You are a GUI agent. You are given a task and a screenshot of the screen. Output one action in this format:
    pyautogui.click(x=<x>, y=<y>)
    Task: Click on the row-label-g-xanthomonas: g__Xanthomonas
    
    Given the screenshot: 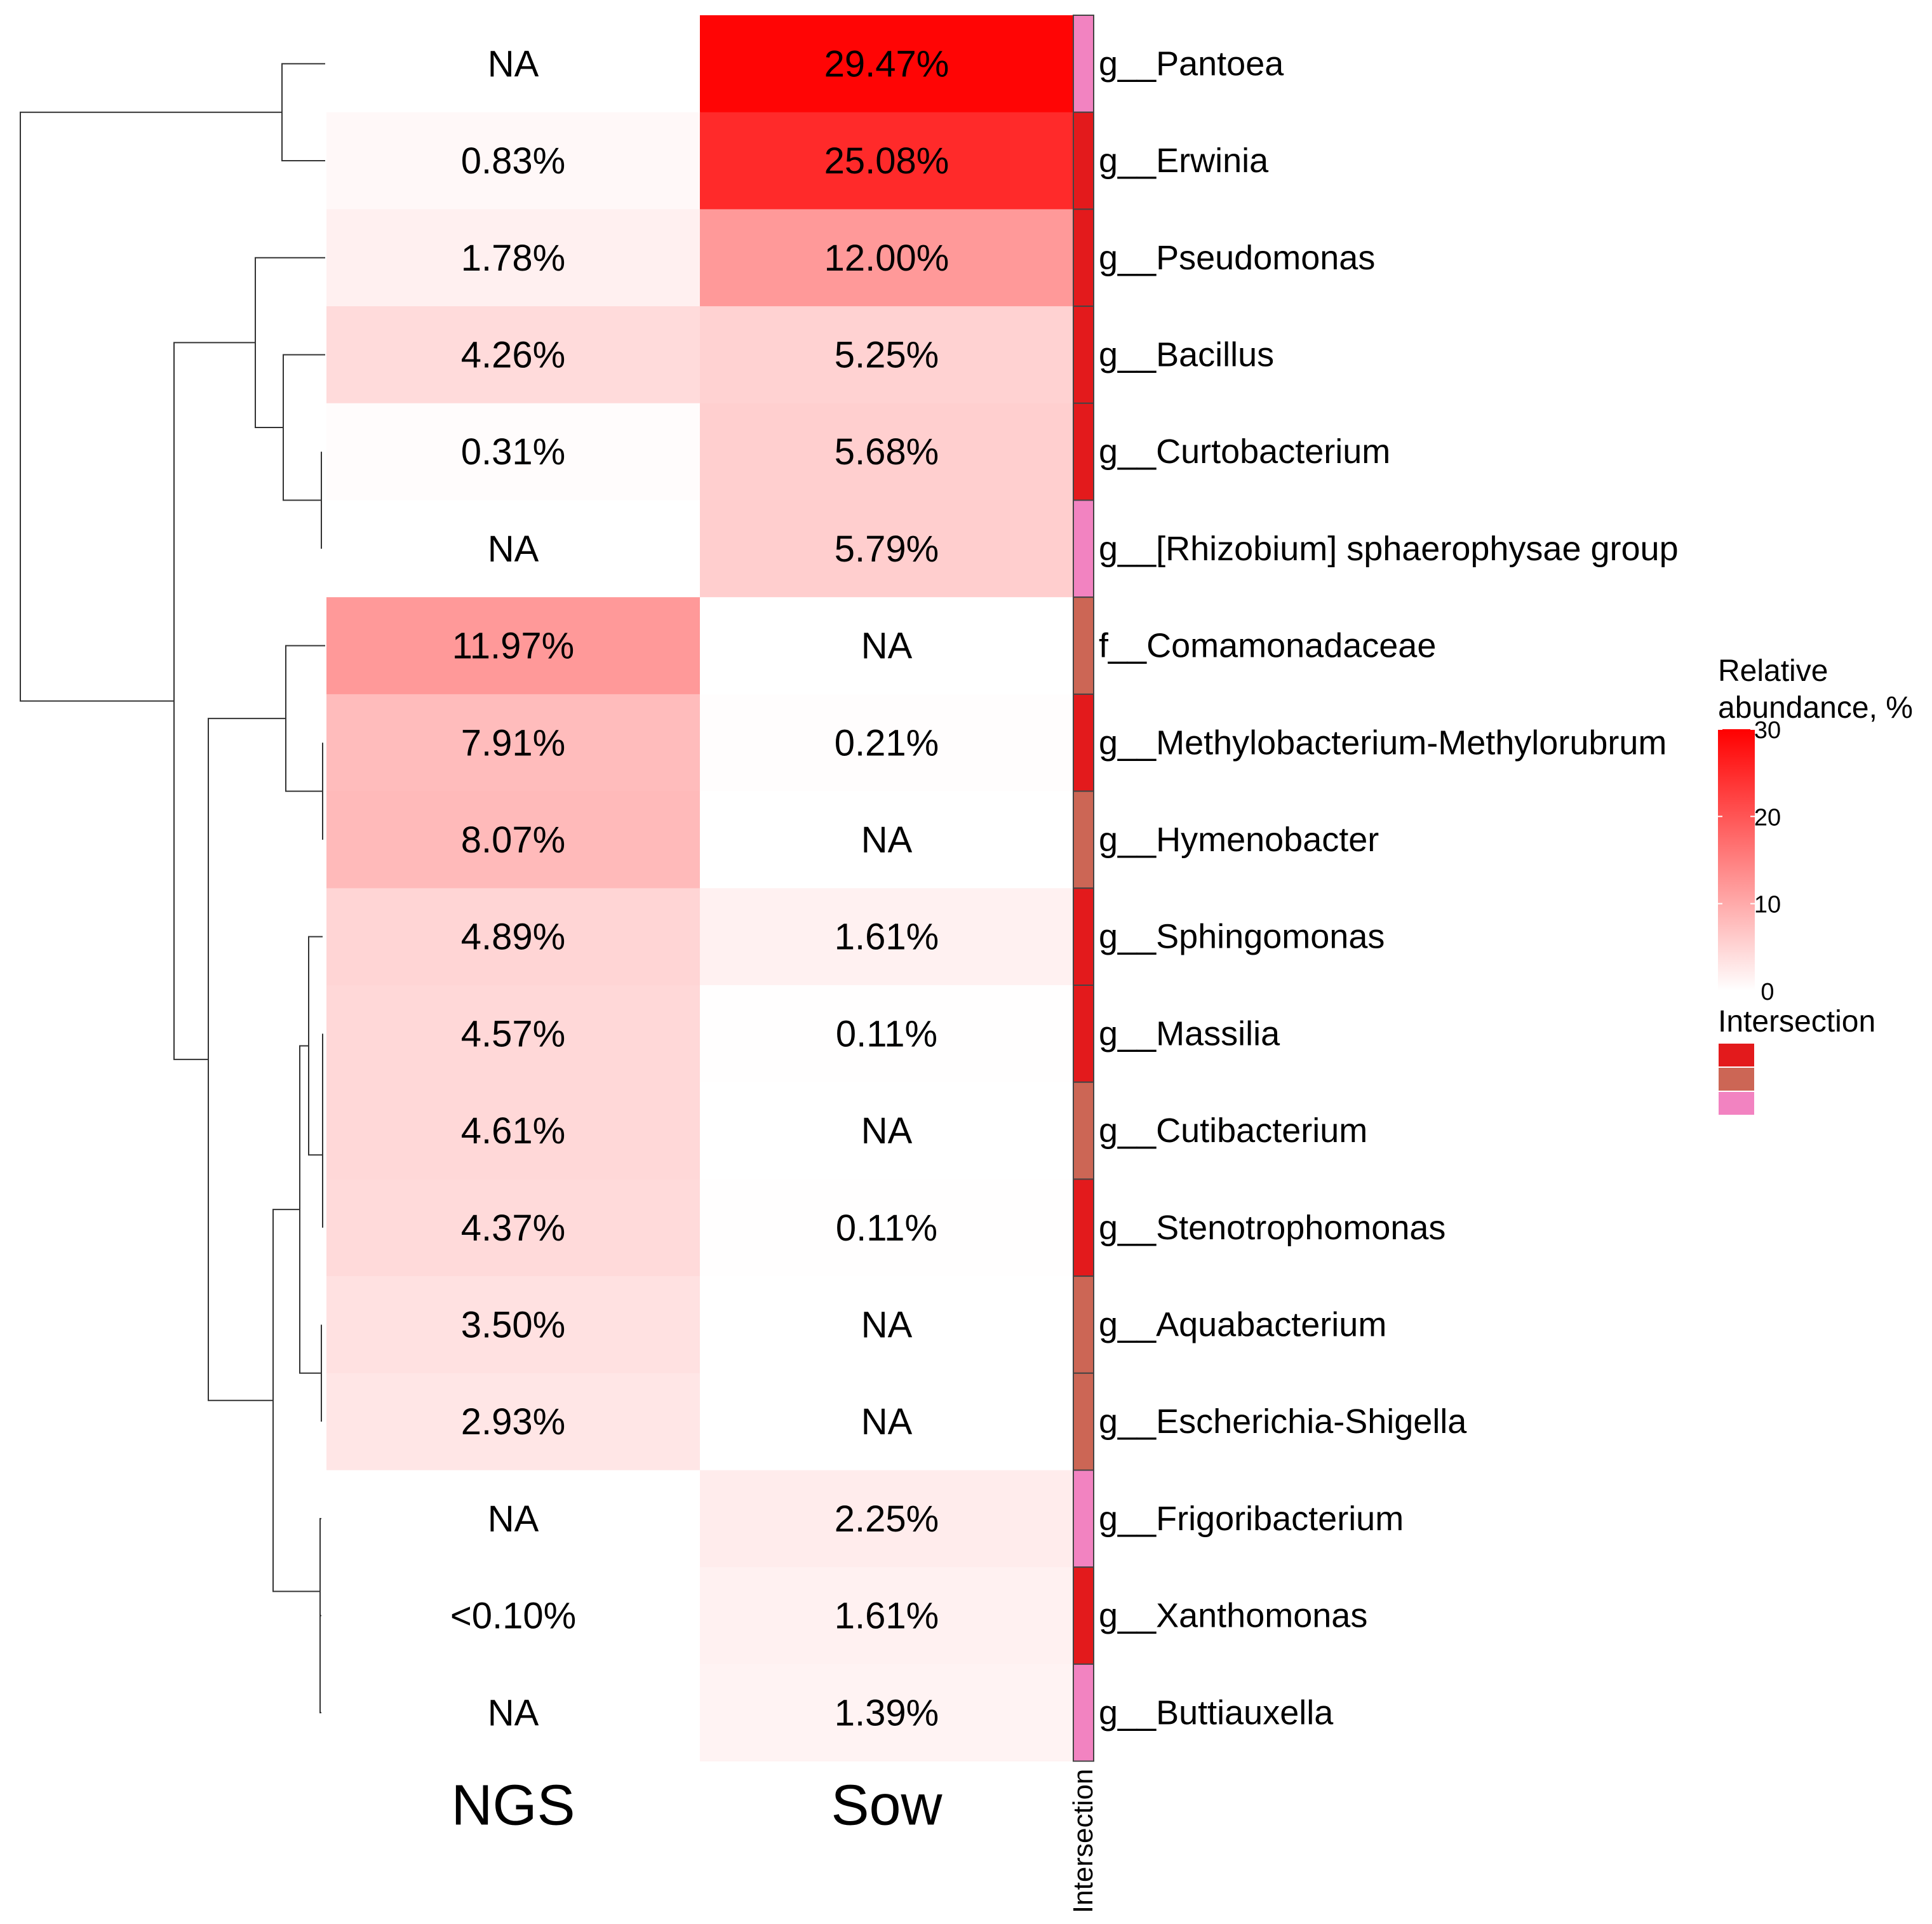 What is the action you would take?
    pyautogui.click(x=1233, y=1616)
    